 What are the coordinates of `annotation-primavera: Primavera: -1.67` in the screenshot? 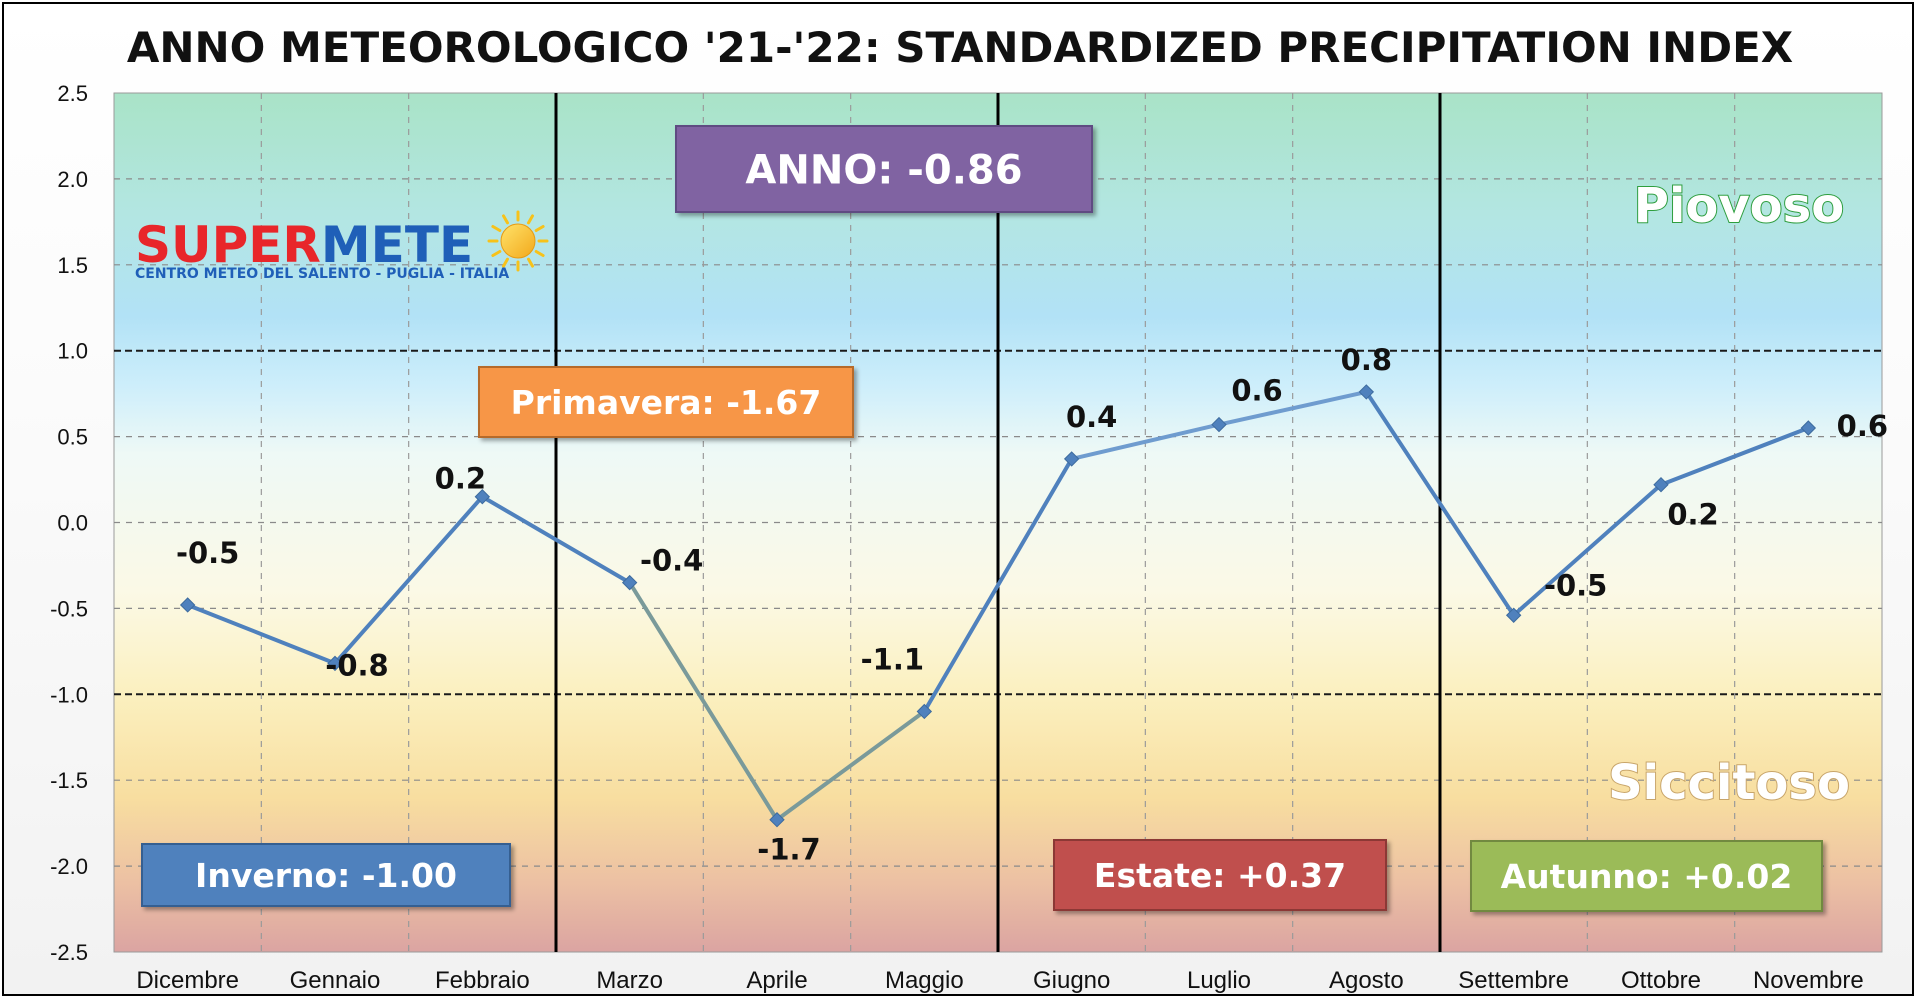 It's located at (666, 402).